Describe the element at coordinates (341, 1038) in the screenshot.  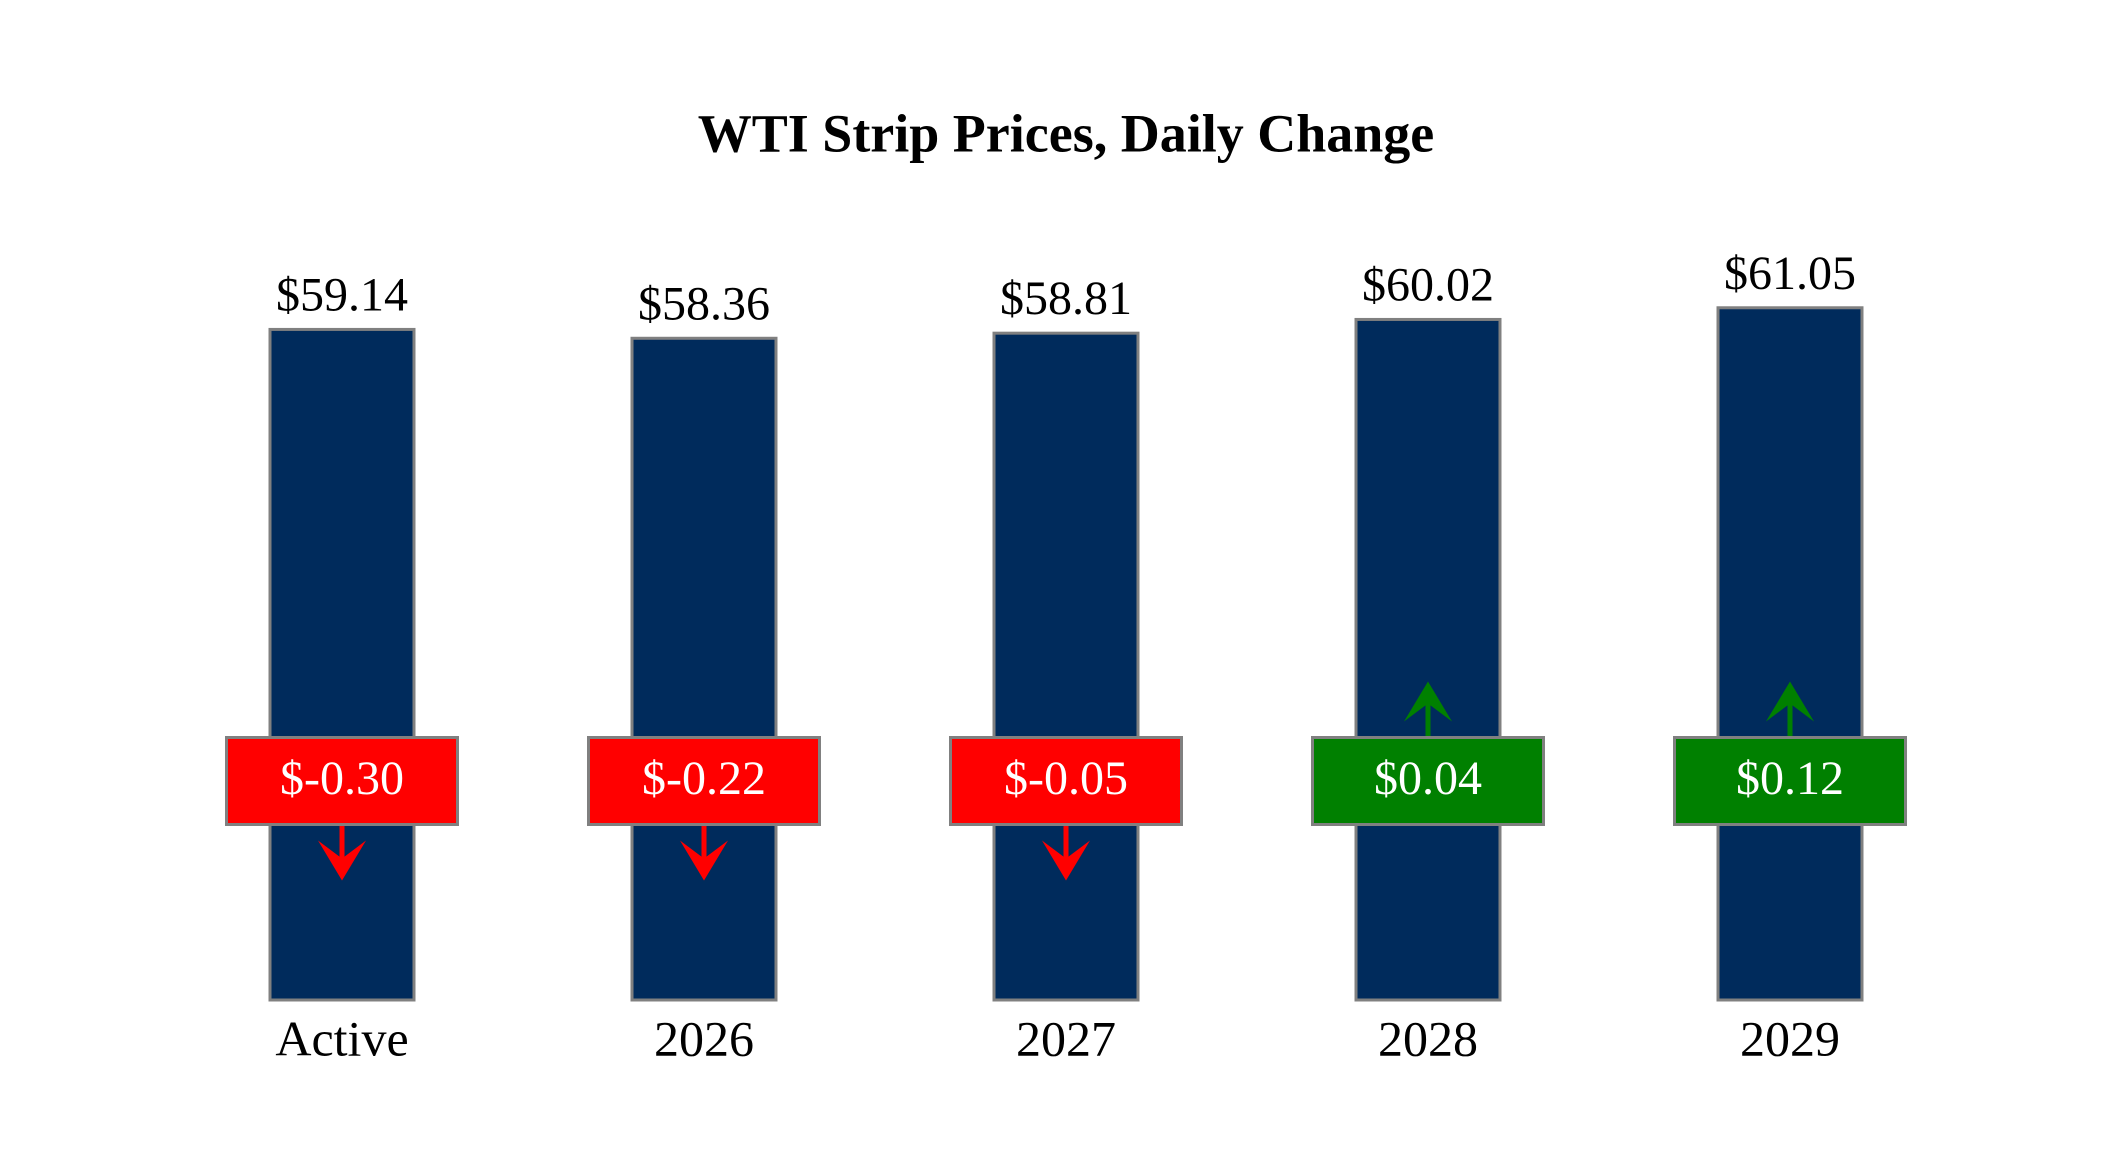
I see `x-tick-label: Active` at that location.